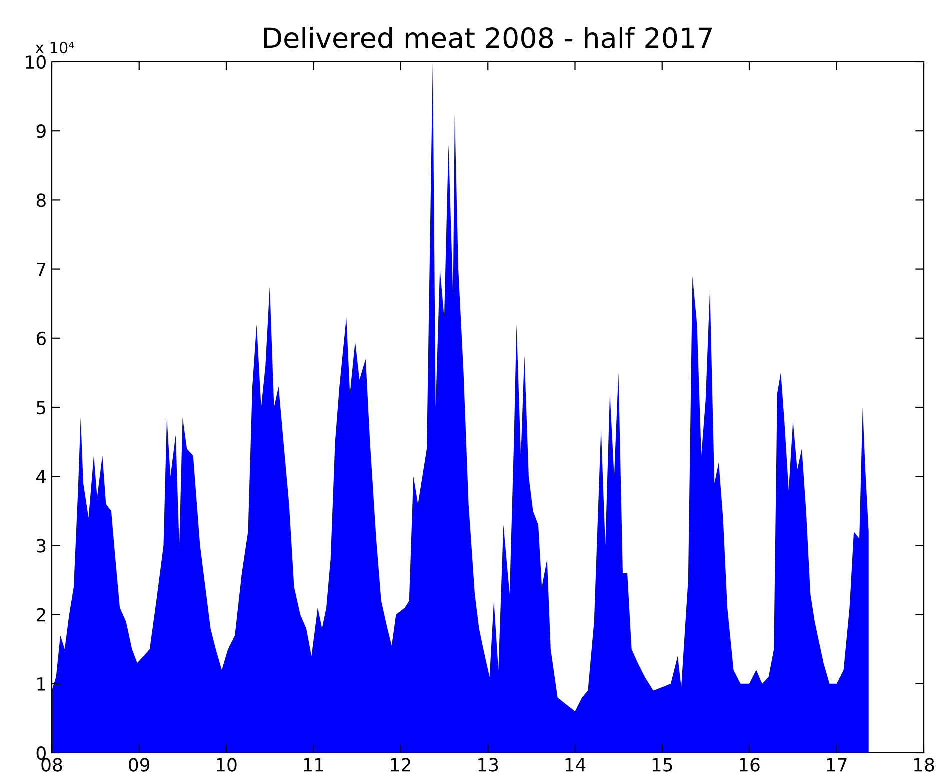 The image size is (946, 783). What do you see at coordinates (41, 201) in the screenshot?
I see `y-tick-label: 8` at bounding box center [41, 201].